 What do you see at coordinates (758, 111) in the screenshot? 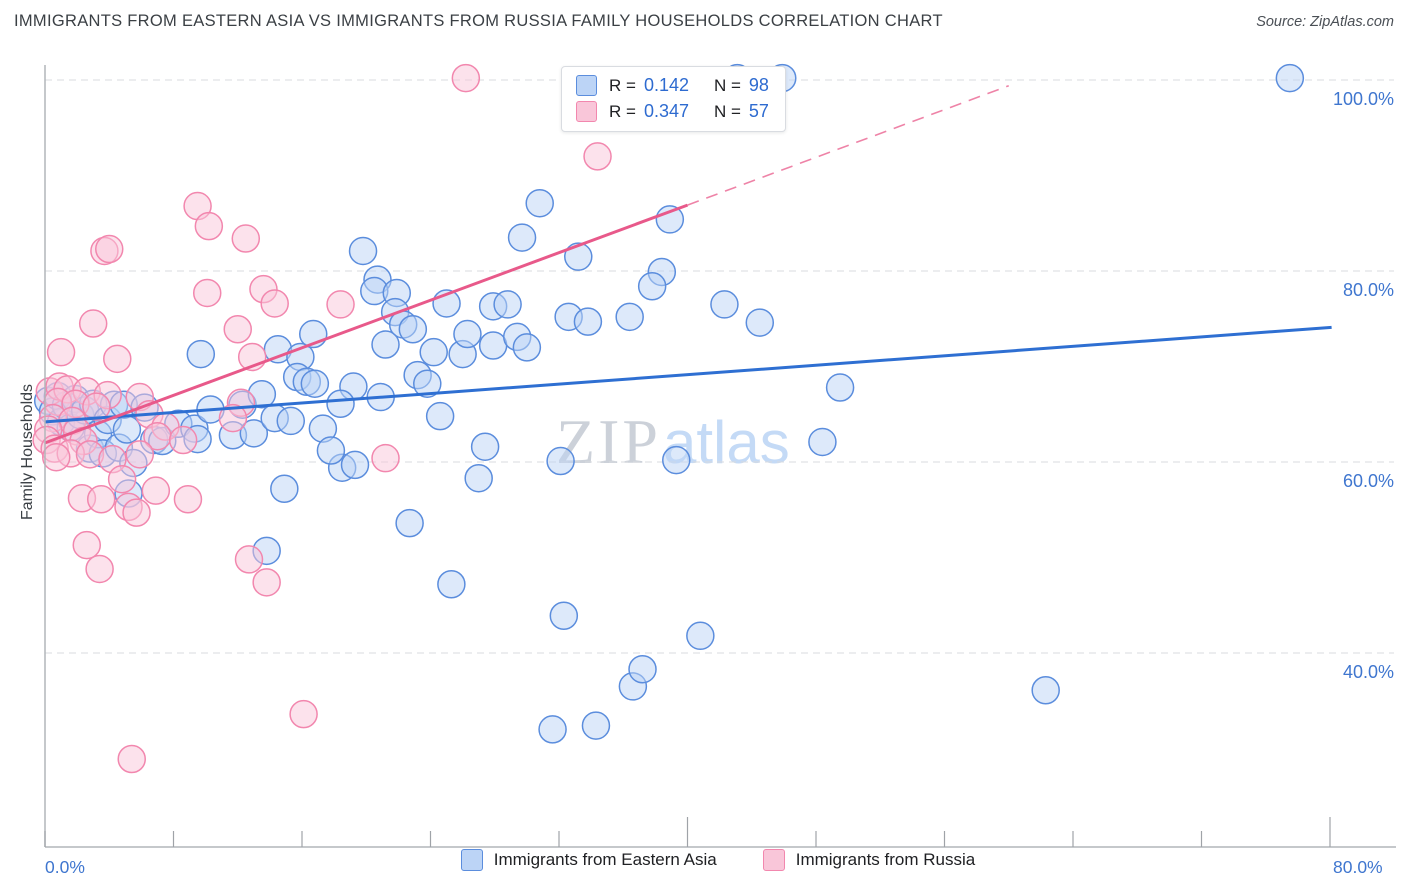
I see `n-value-pink: 57` at bounding box center [758, 111].